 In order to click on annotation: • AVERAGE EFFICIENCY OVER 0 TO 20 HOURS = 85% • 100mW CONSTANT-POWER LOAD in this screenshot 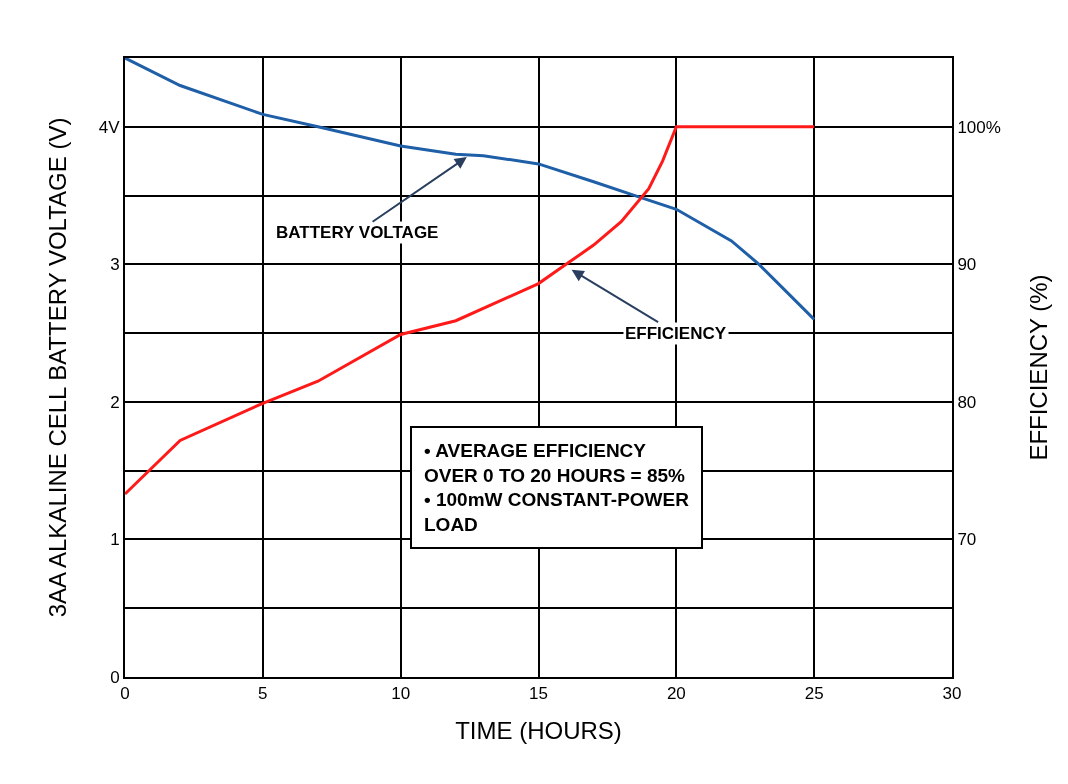, I will do `click(557, 488)`.